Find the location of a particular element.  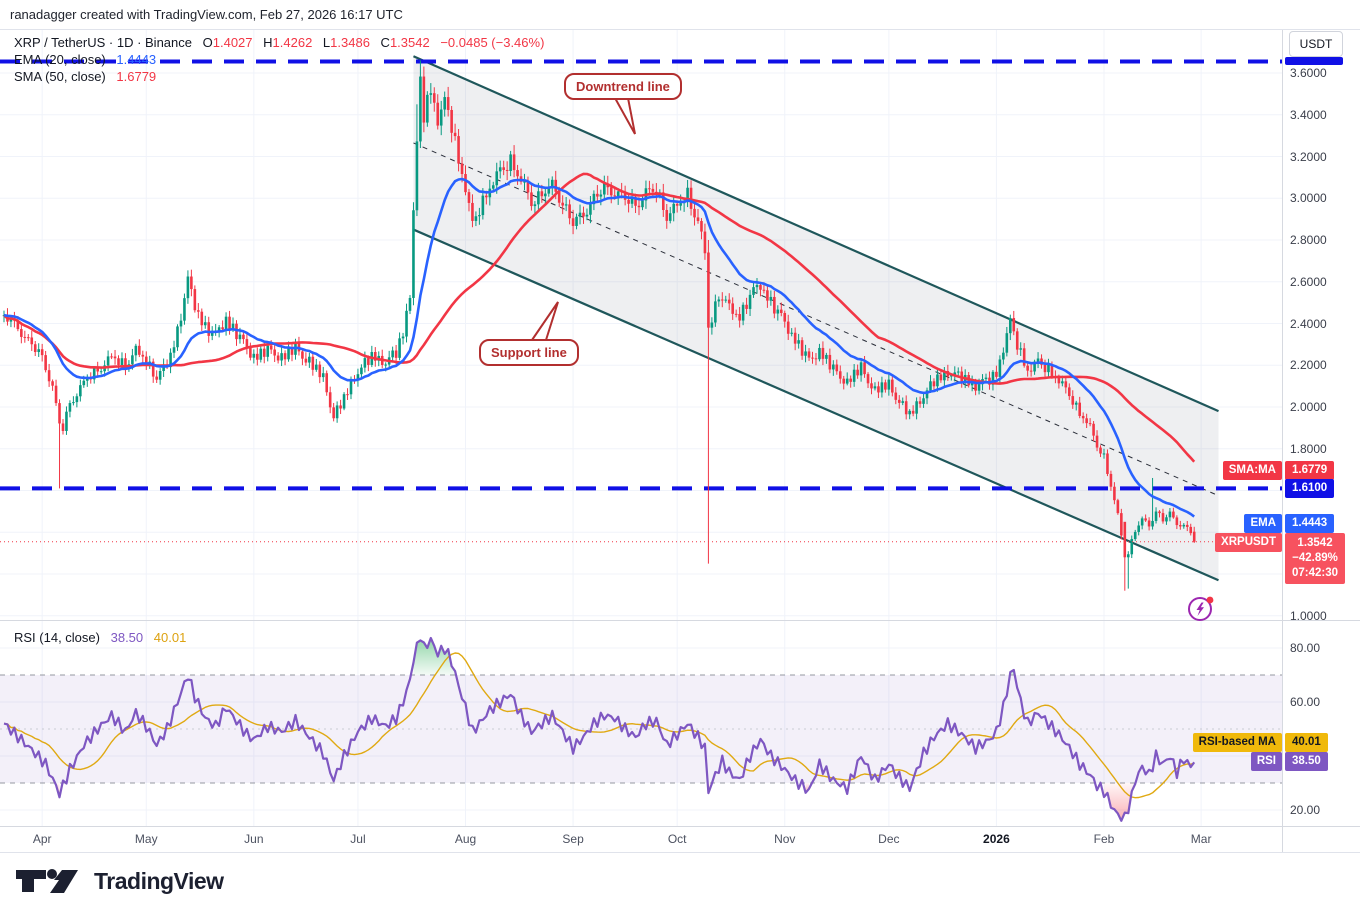

tradingview-logo-text: TradingView is located at coordinates (159, 880).